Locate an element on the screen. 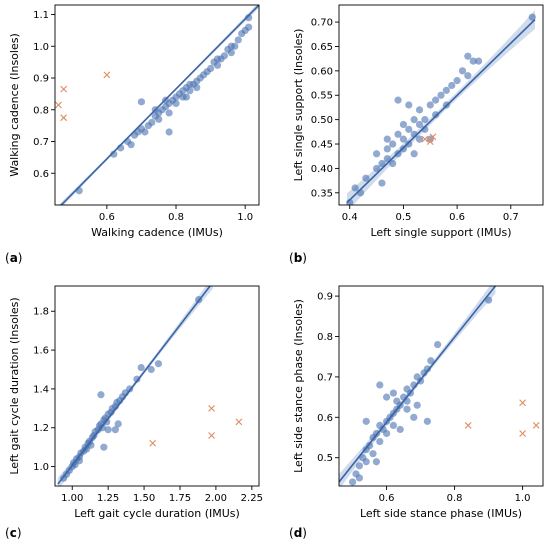 The image size is (550, 547). panel-label: (a) is located at coordinates (13, 258).